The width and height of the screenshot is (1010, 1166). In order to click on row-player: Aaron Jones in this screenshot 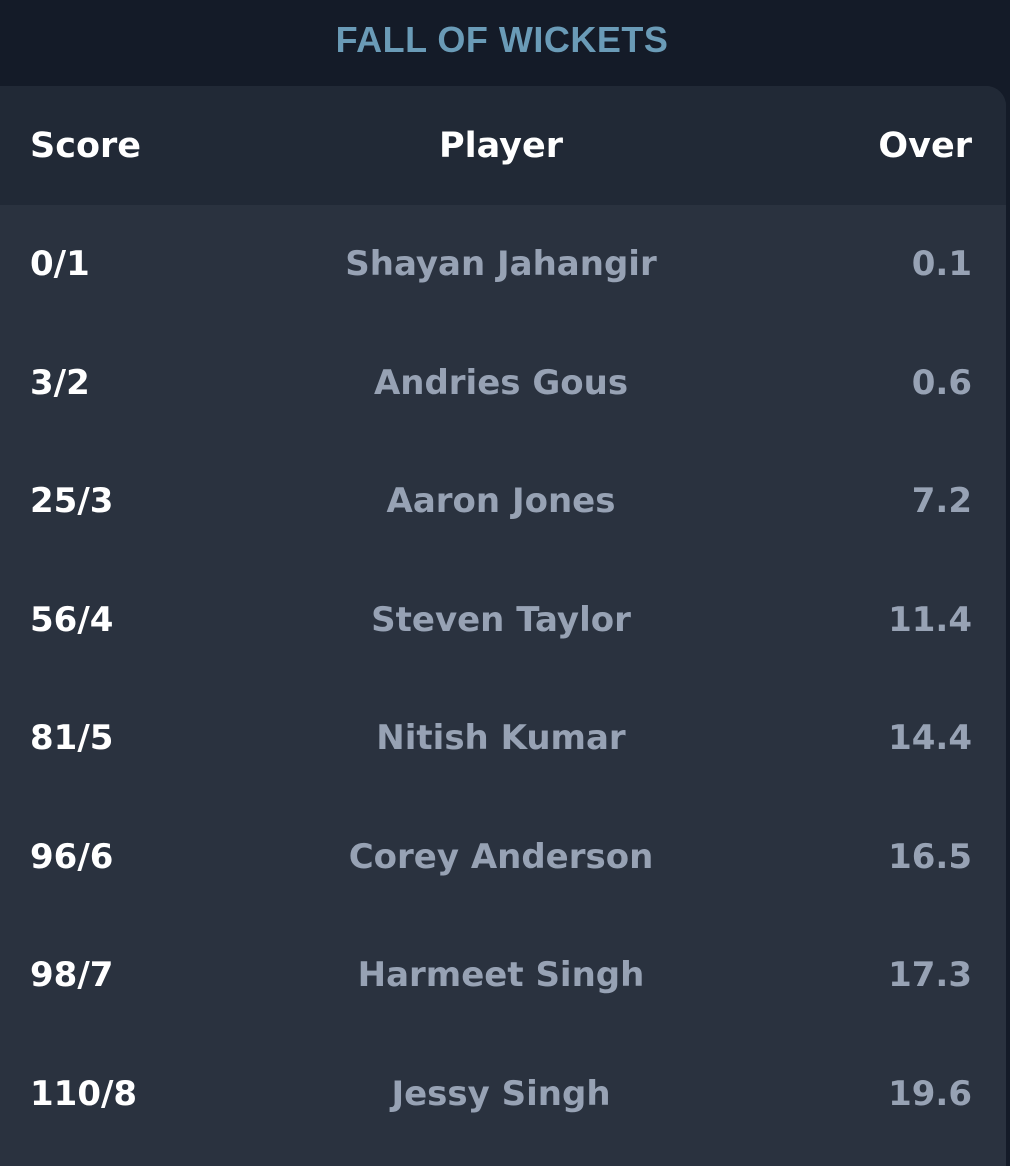, I will do `click(501, 501)`.